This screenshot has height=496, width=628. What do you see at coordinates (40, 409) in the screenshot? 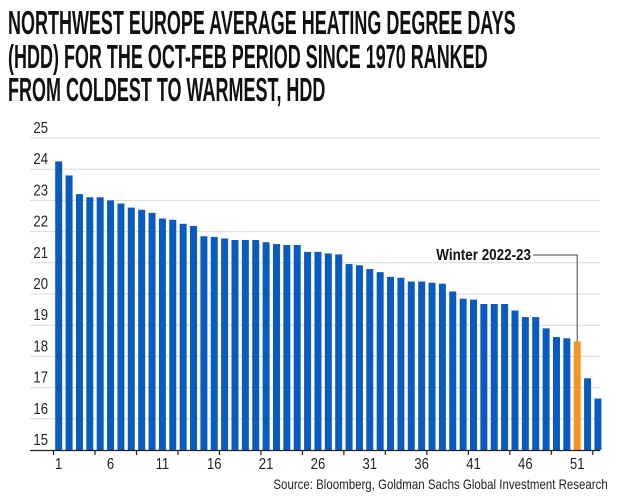
I see `y-tick-label: 16` at bounding box center [40, 409].